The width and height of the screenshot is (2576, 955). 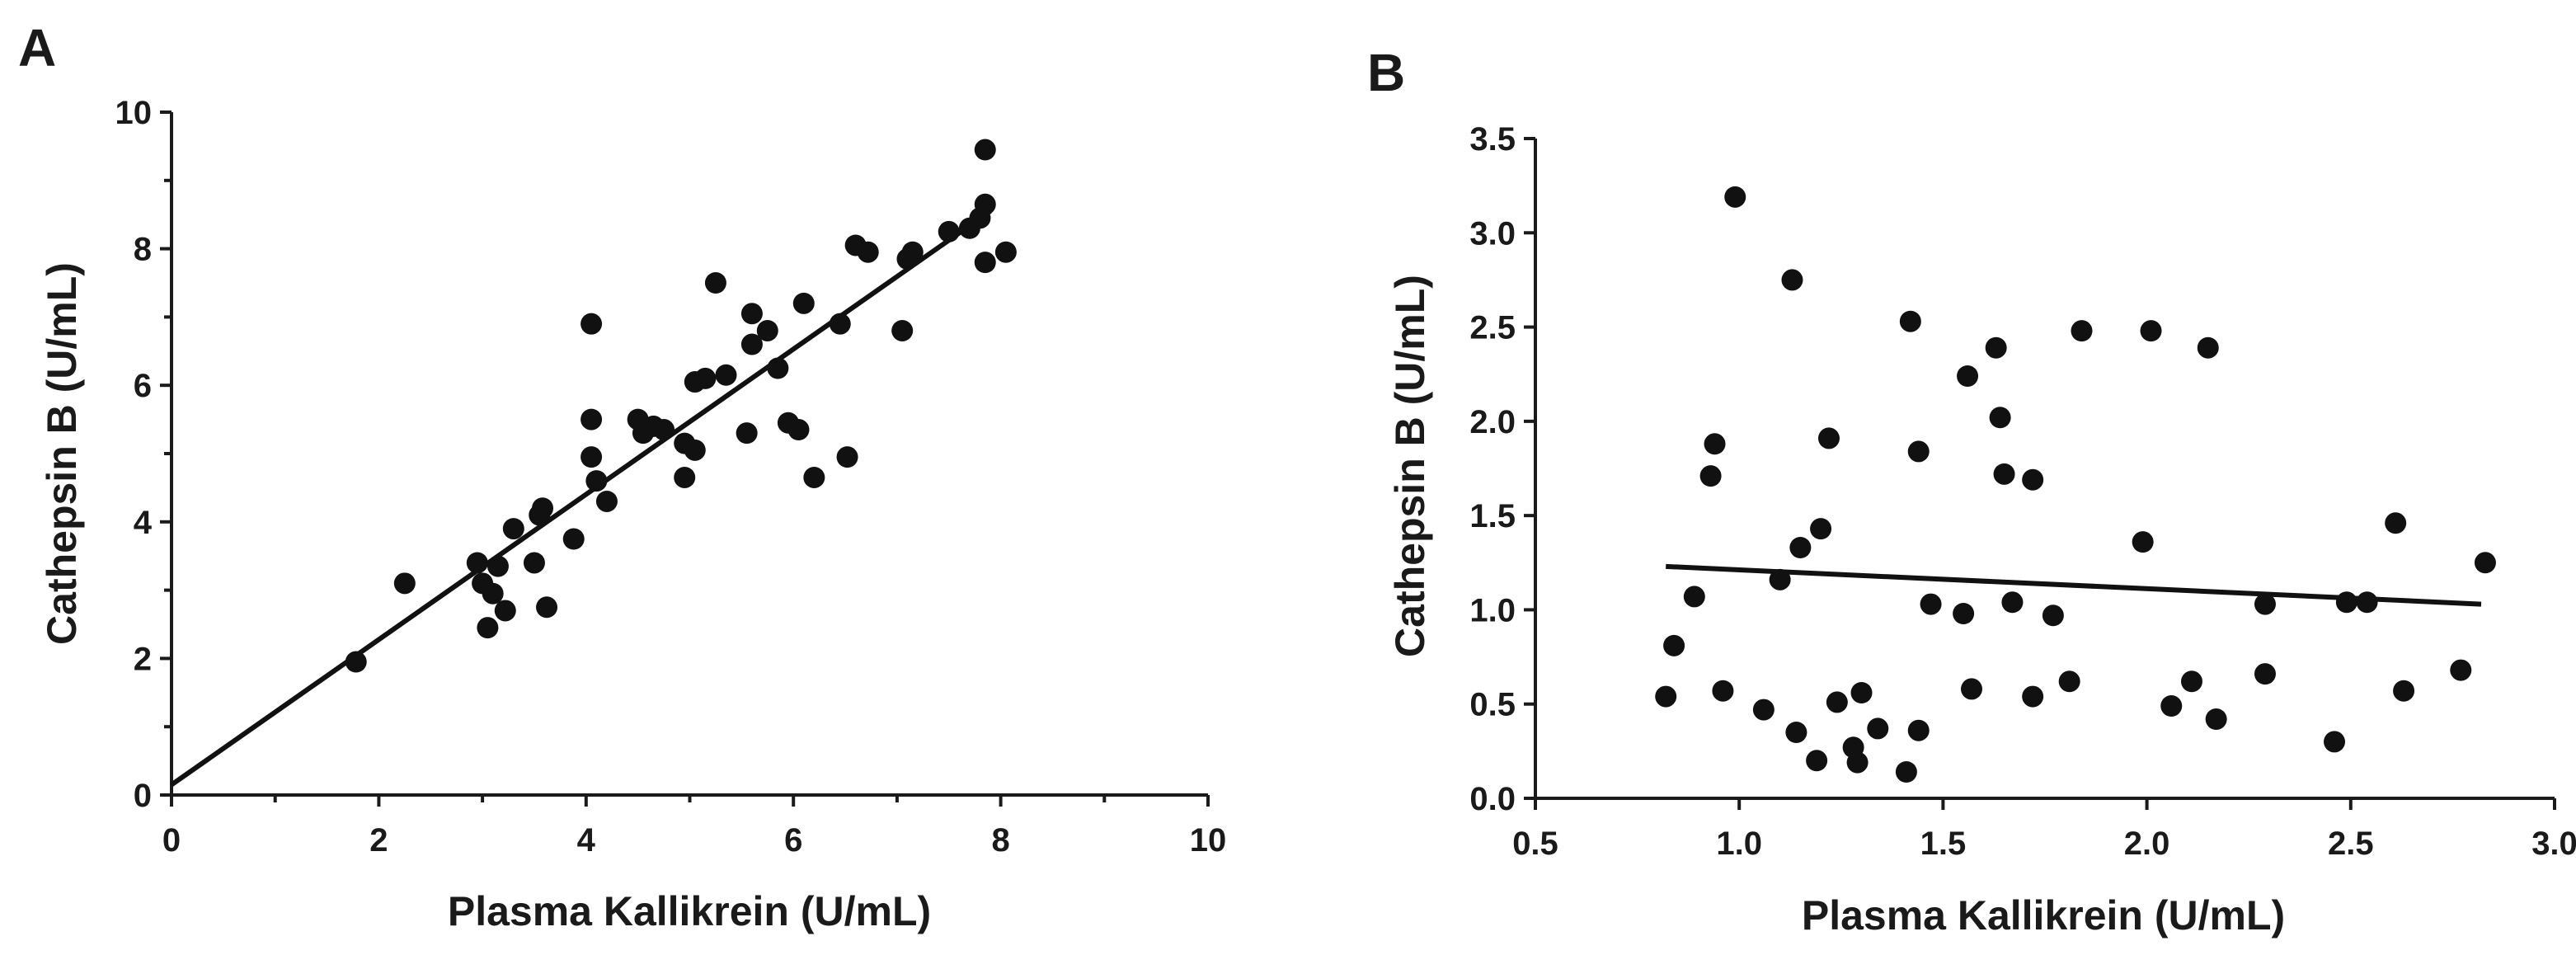 I want to click on panel-b-x-tick-label: 3.0, so click(x=2553, y=844).